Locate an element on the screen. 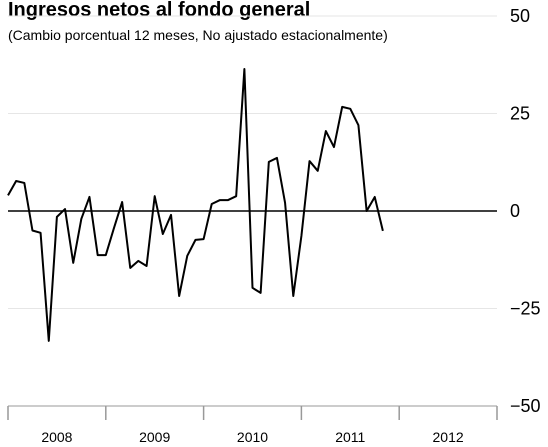  x-tick-label: 2010 is located at coordinates (252, 437).